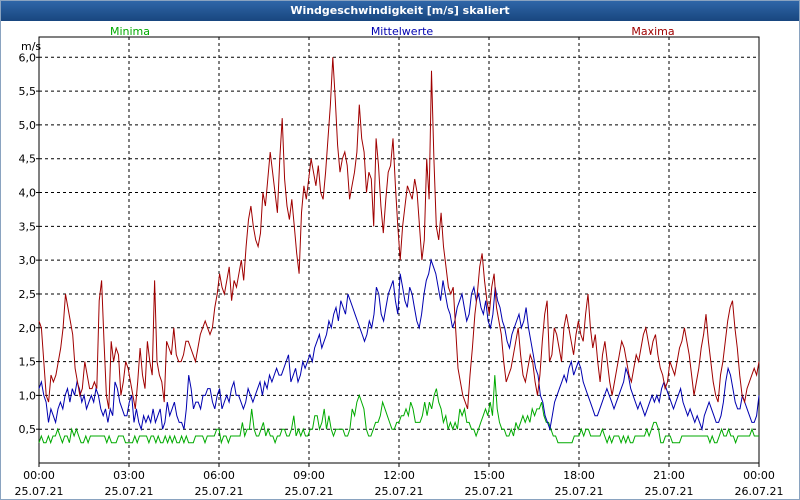  I want to click on y-tick-label: 5,5, so click(28, 91).